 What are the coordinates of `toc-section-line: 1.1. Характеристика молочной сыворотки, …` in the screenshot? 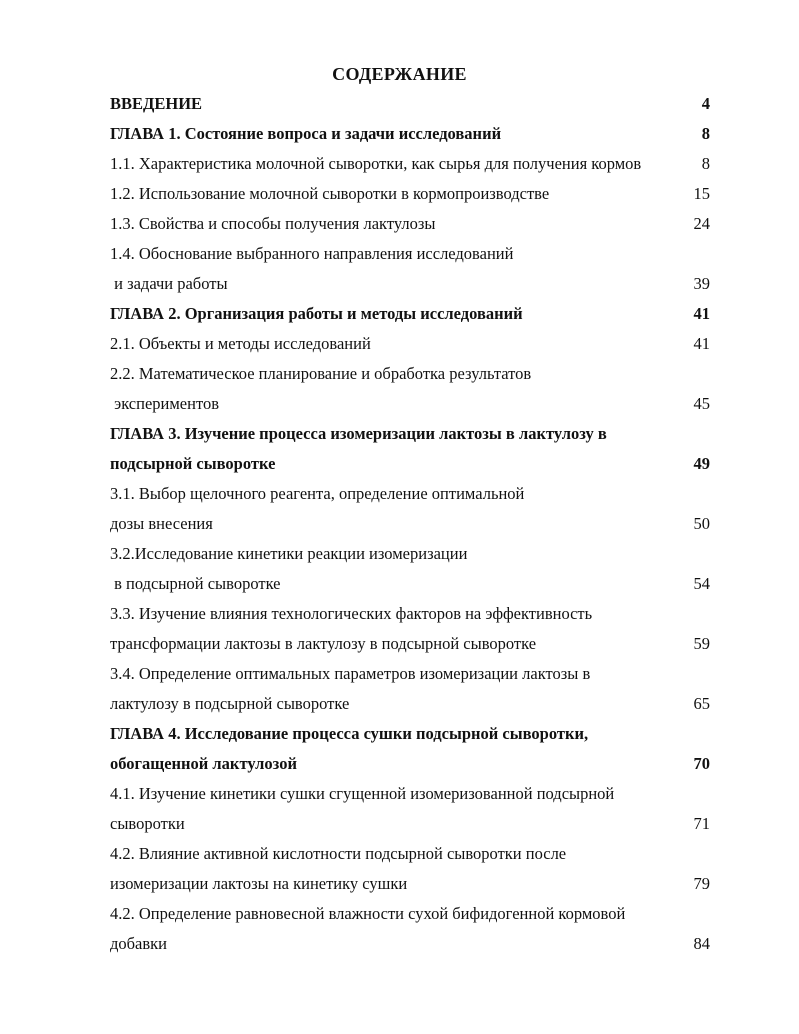 It's located at (410, 164).